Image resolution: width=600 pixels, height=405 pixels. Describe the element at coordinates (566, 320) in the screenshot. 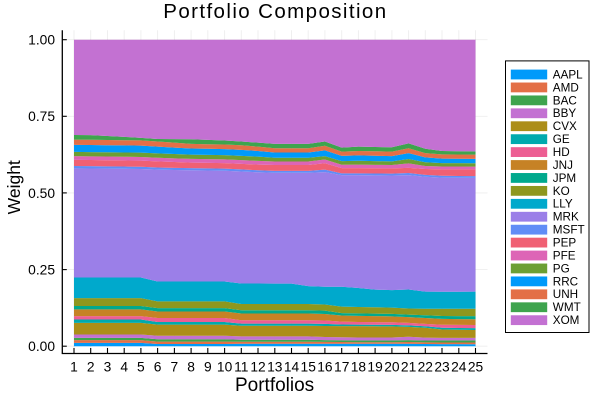

I see `svg-text: XOM` at that location.